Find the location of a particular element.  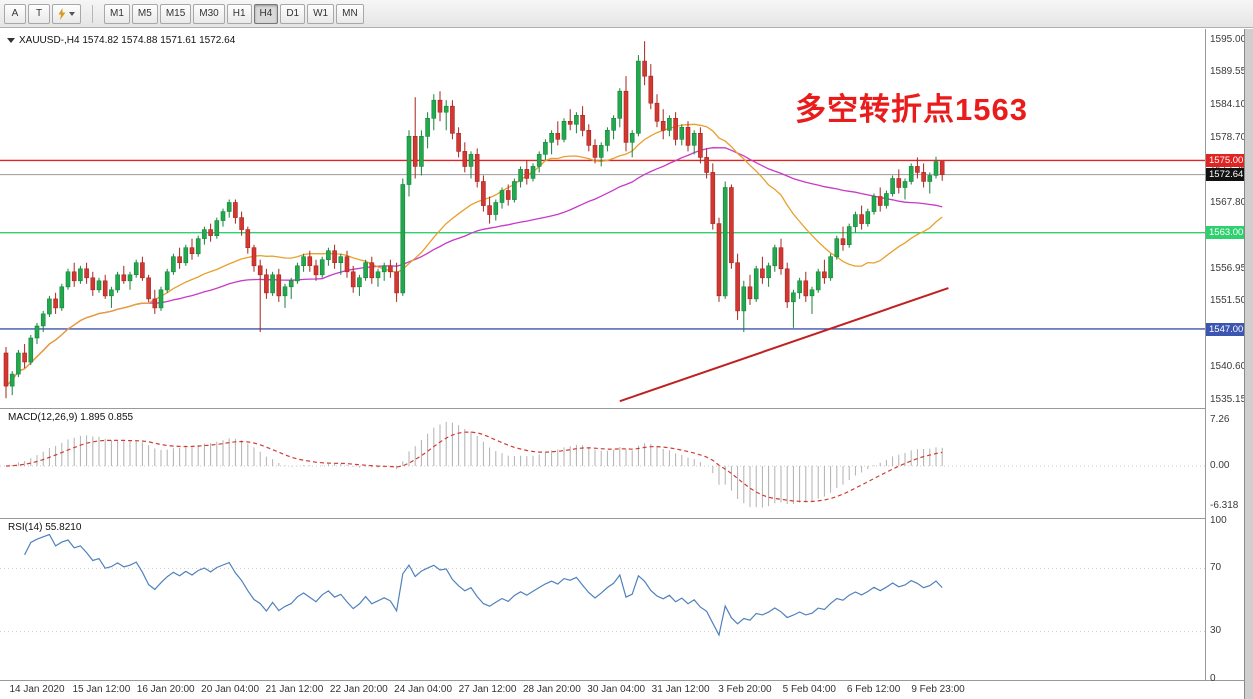

price-tick-label: 1589.55 is located at coordinates (1228, 72).